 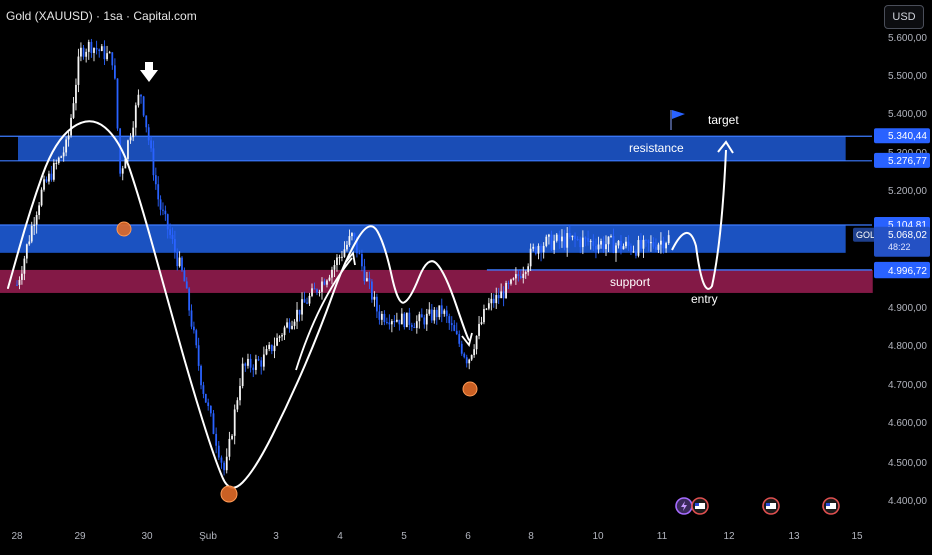 I want to click on currency-button: USD, so click(x=904, y=17).